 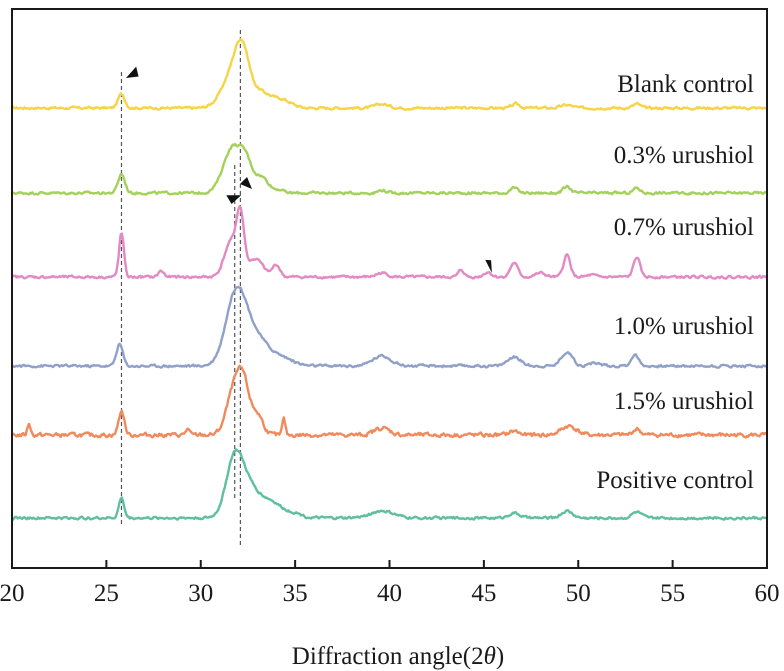 What do you see at coordinates (200, 593) in the screenshot?
I see `x-tick-label: 30` at bounding box center [200, 593].